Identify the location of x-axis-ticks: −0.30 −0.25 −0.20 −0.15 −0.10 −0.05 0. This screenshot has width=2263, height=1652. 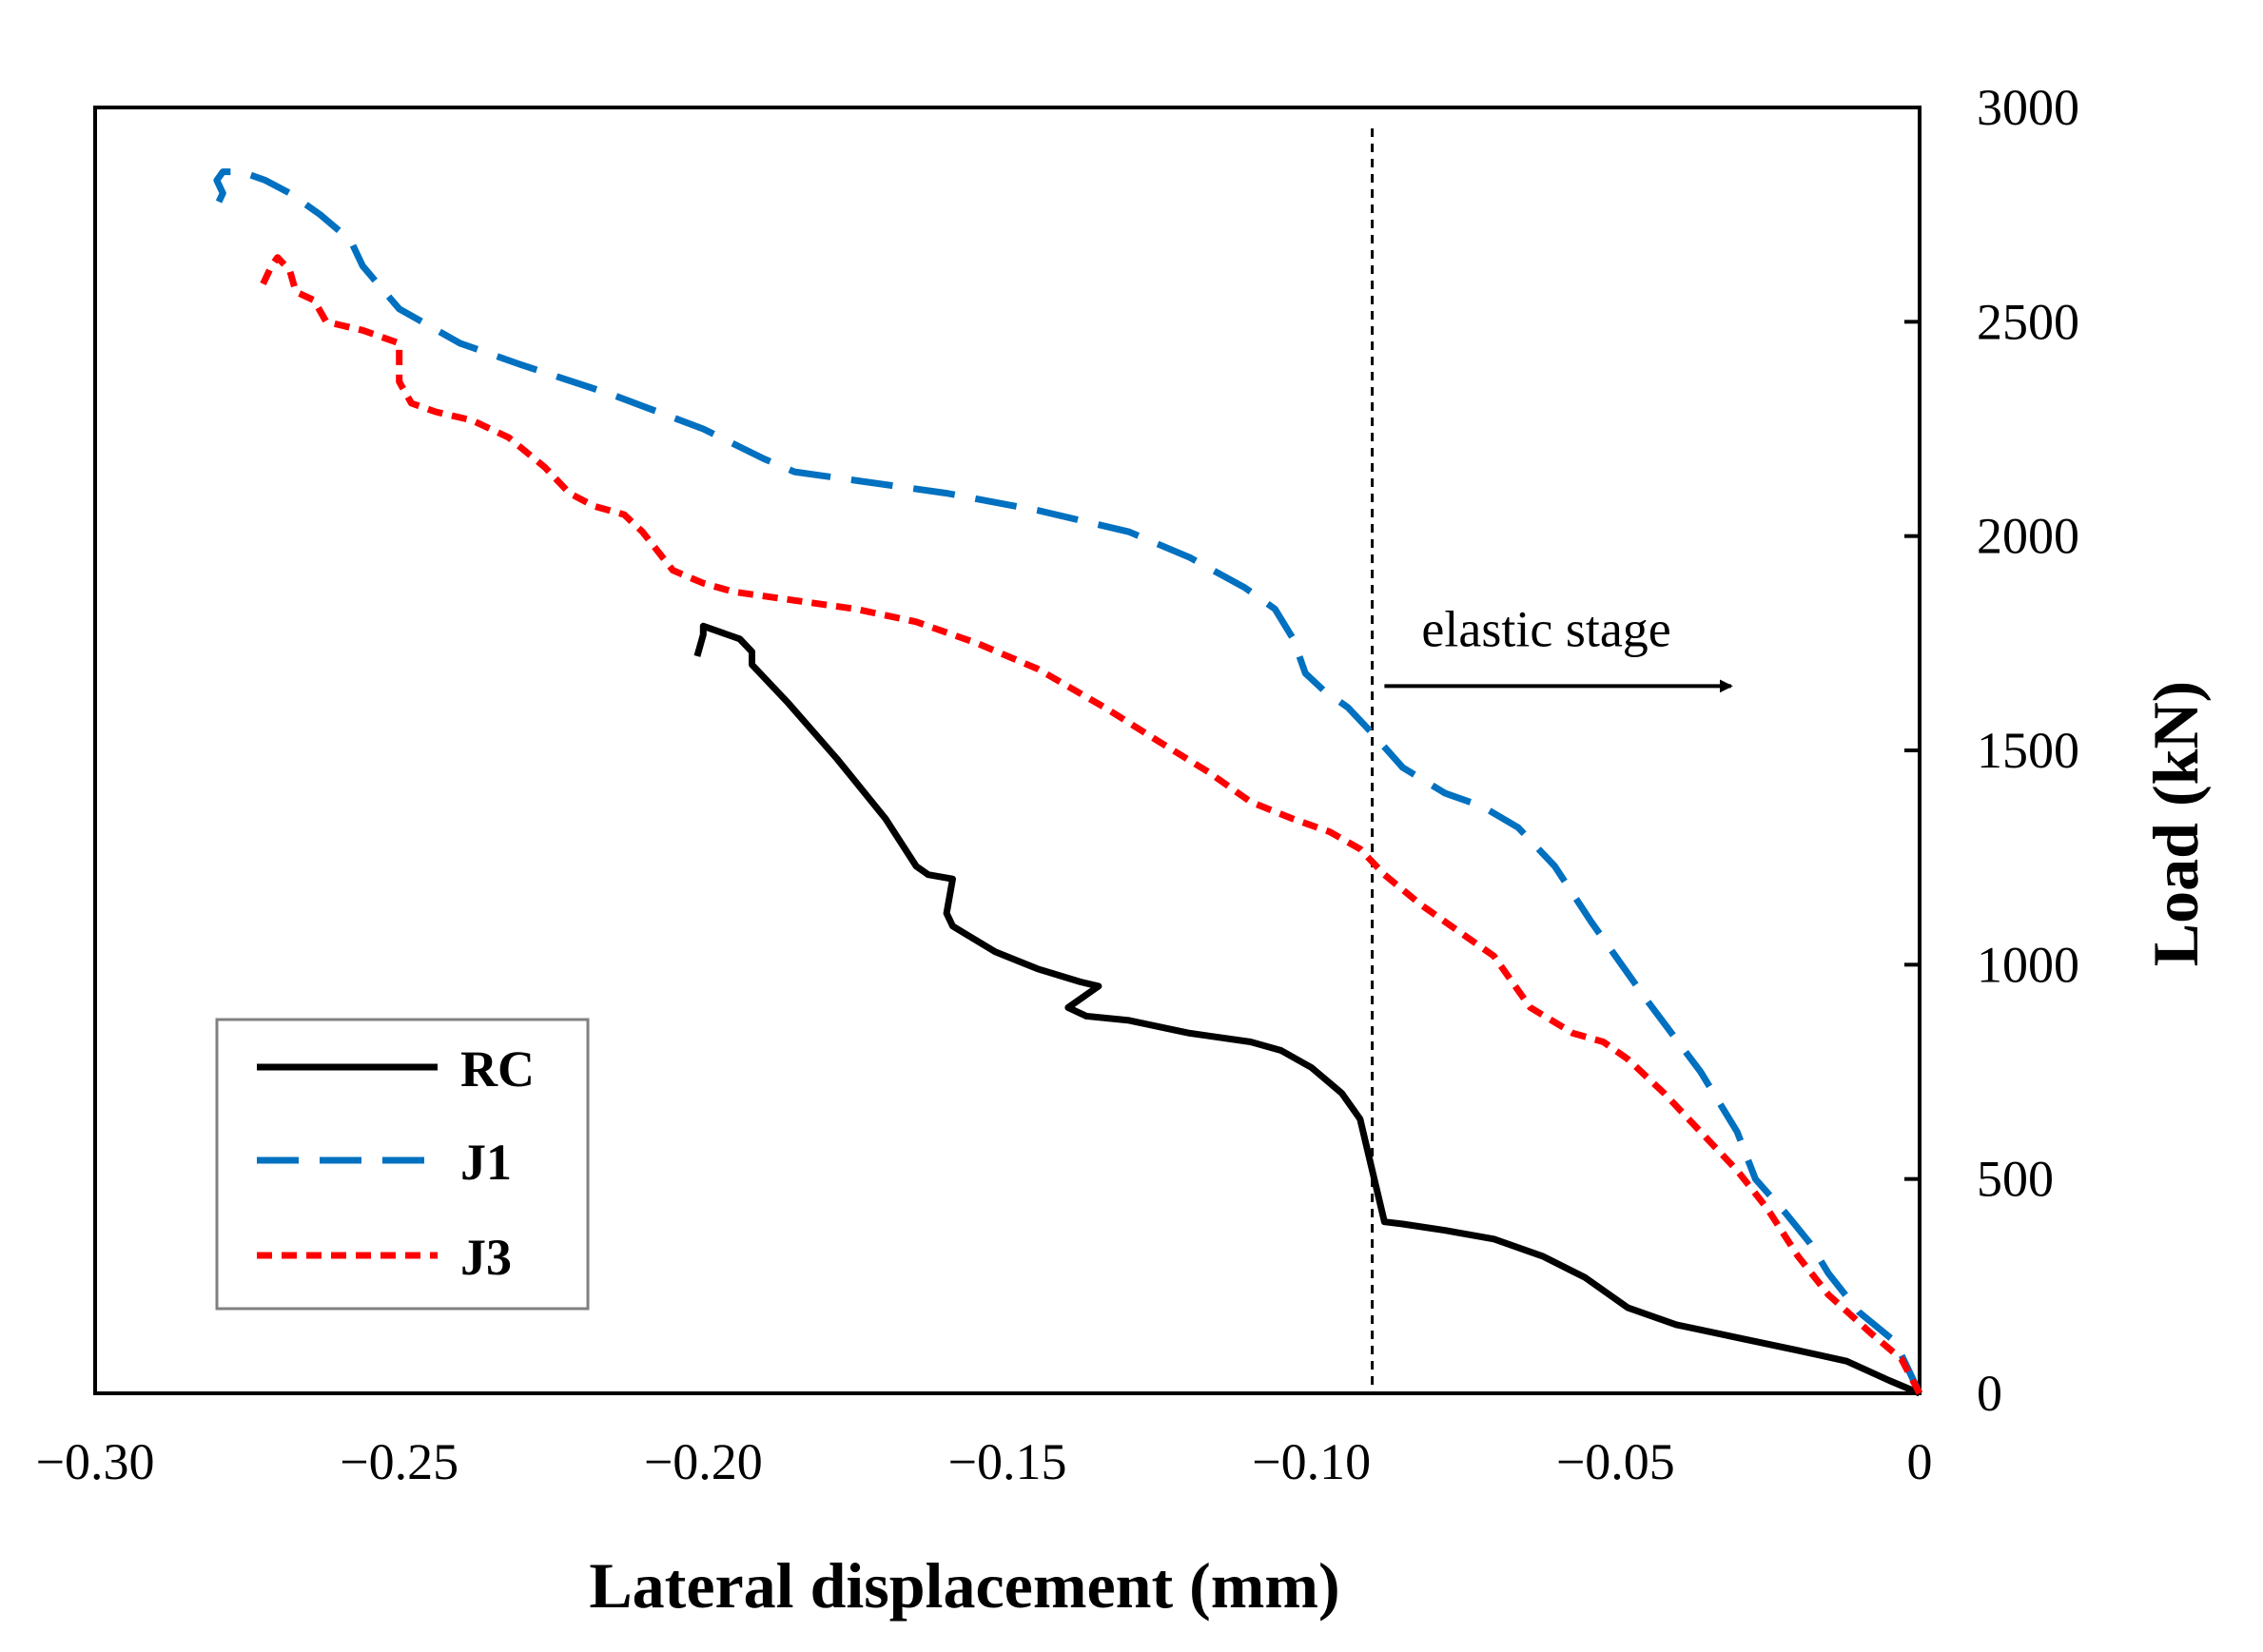
(985, 1461).